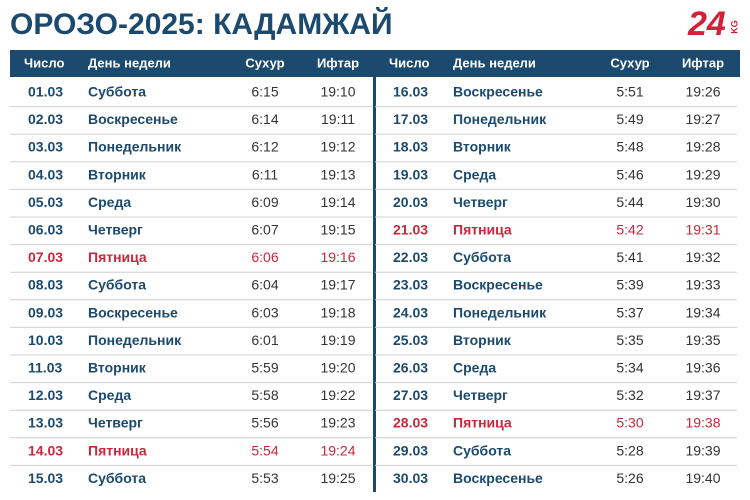 The width and height of the screenshot is (750, 500). I want to click on cell-iftar: 19:34, so click(702, 312).